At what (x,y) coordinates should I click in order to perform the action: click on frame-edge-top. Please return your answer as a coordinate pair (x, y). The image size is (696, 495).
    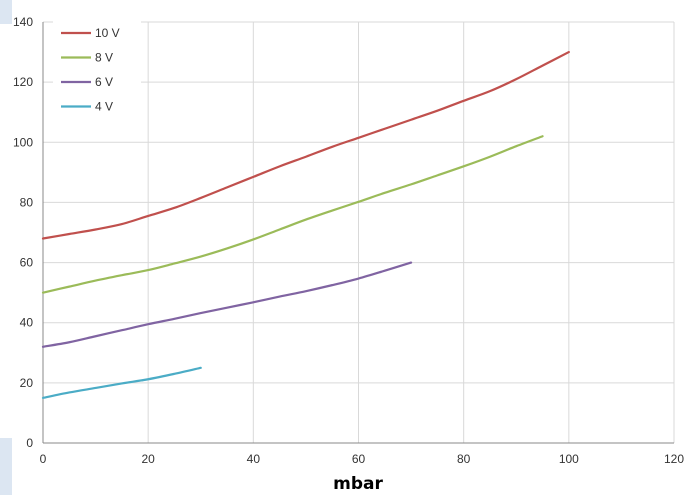
    Looking at the image, I should click on (6, 12).